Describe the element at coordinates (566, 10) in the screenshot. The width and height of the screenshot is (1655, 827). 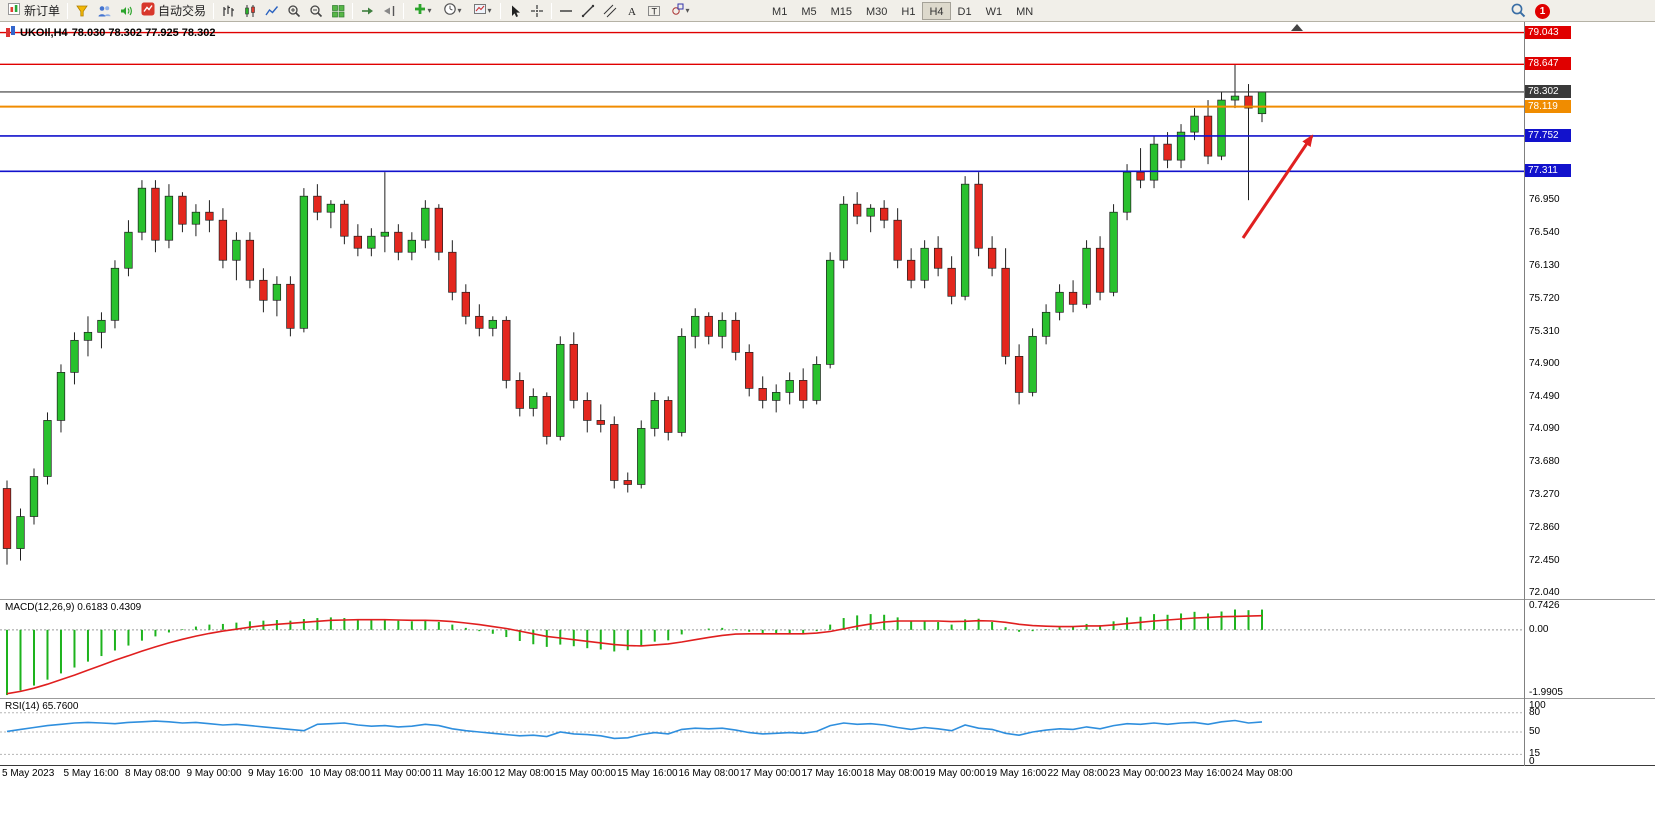
I see `horizontal-line-icon` at that location.